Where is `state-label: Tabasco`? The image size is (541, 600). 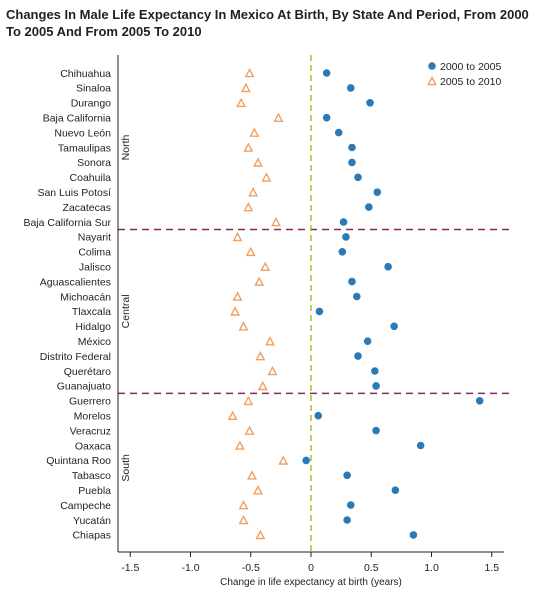
state-label: Tabasco is located at coordinates (91, 476).